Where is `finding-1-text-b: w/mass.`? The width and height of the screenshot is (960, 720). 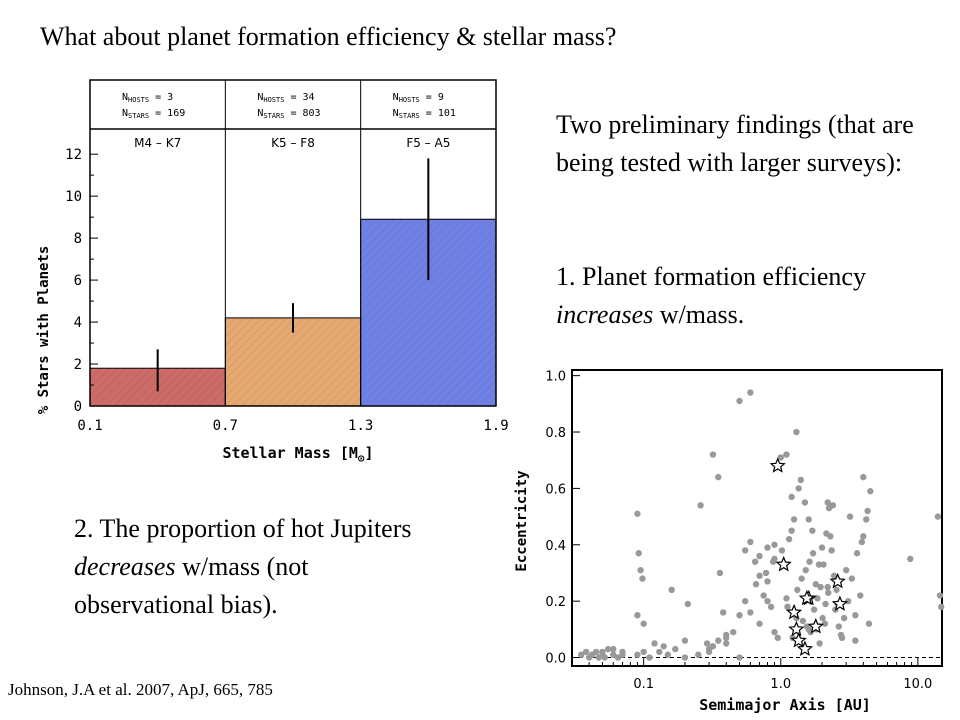 finding-1-text-b: w/mass. is located at coordinates (699, 314).